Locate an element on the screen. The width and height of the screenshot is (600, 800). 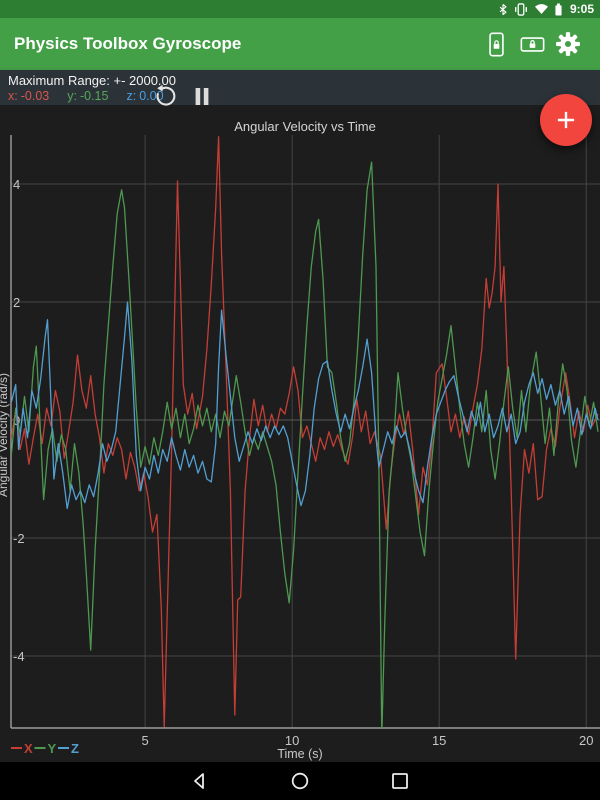
svg-text: 10 is located at coordinates (292, 740).